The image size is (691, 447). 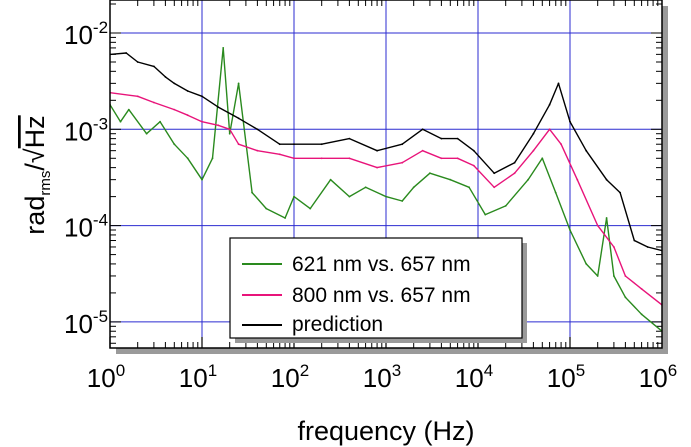 What do you see at coordinates (100, 220) in the screenshot?
I see `y-tick-exp: -4` at bounding box center [100, 220].